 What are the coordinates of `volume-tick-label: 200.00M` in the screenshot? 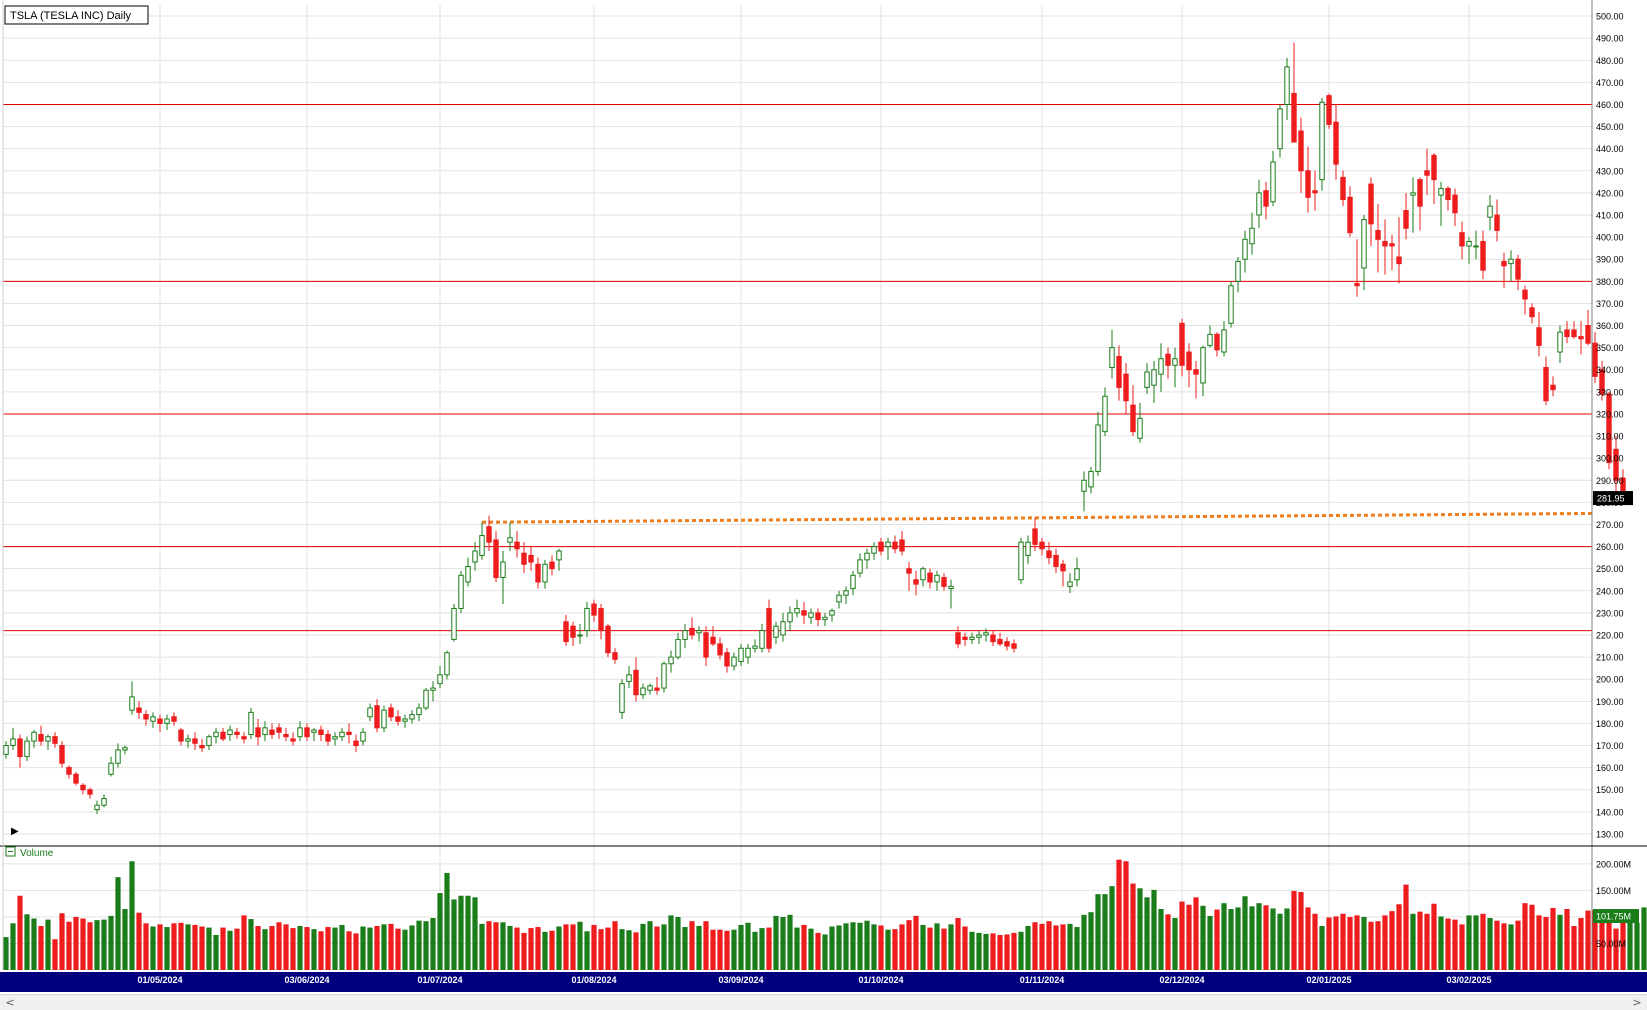 It's located at (1613, 864).